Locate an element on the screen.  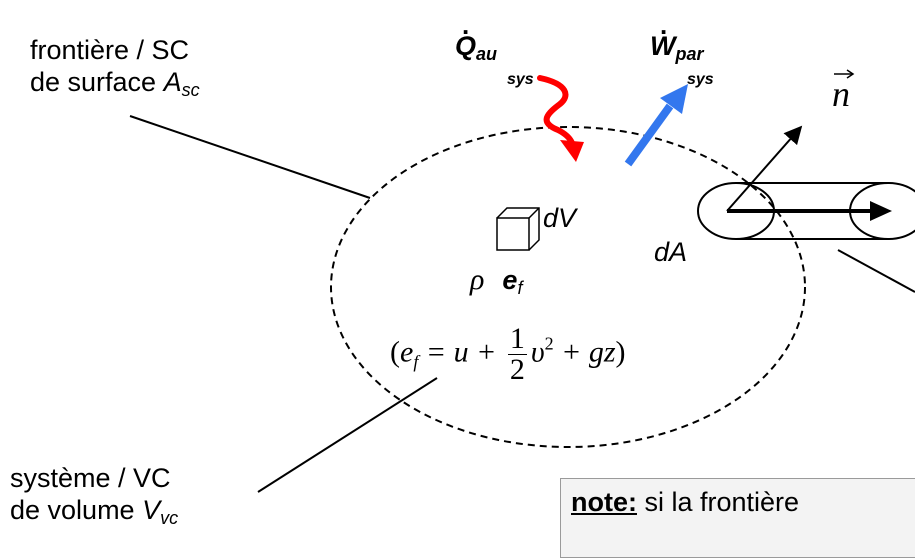
note-text: si la frontière is located at coordinates (718, 502).